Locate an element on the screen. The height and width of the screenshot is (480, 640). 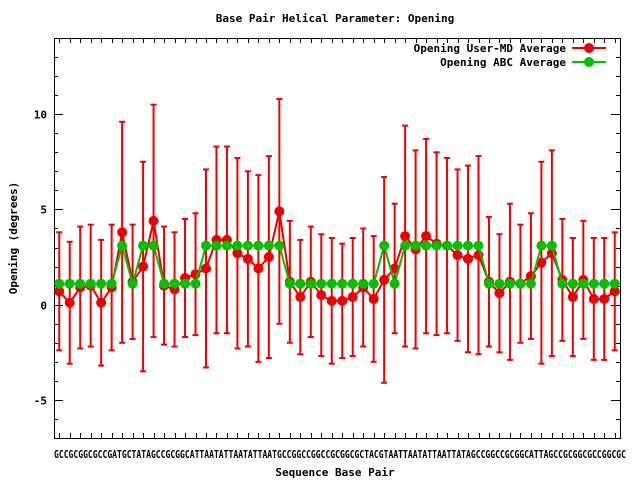
y-axis-label: Opening (degrees) is located at coordinates (13, 238).